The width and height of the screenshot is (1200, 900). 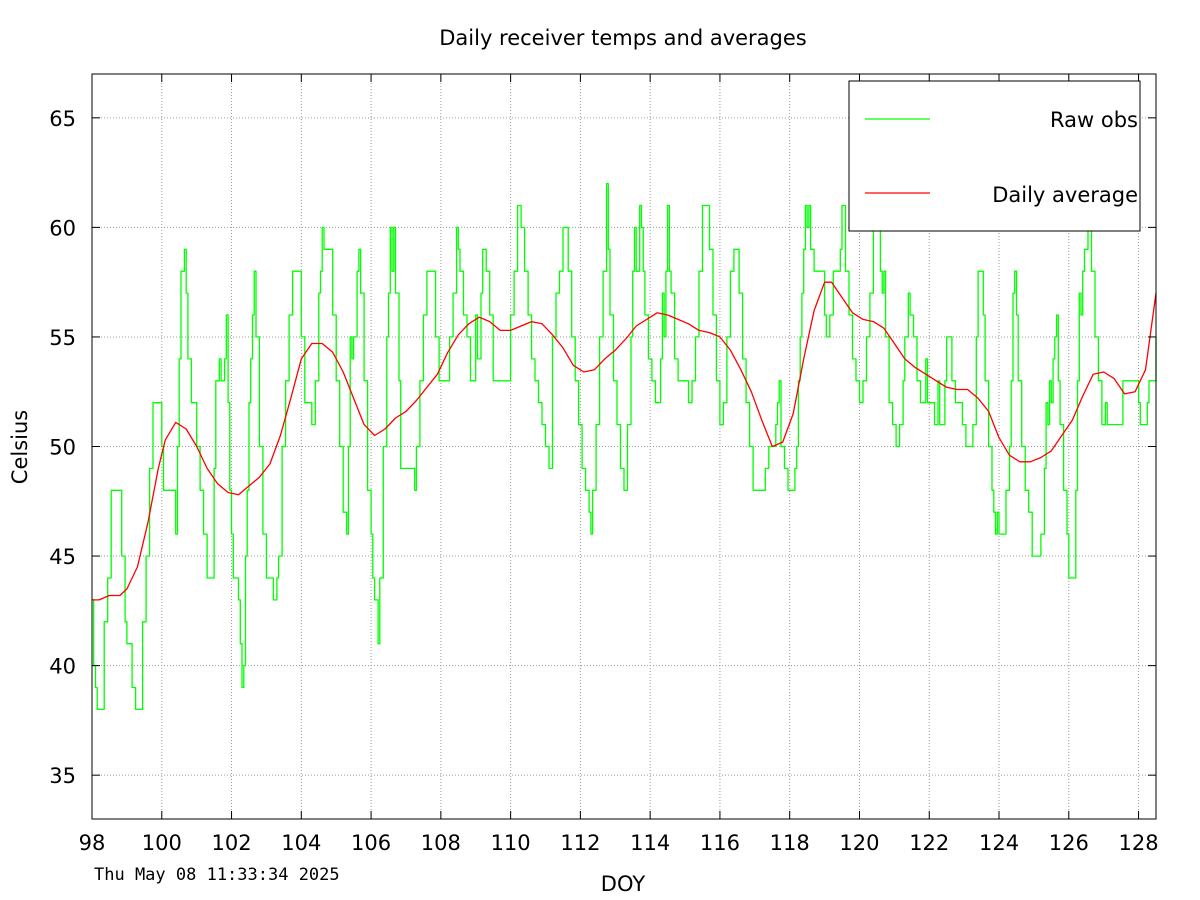 What do you see at coordinates (162, 843) in the screenshot?
I see `x-tick-label: 100` at bounding box center [162, 843].